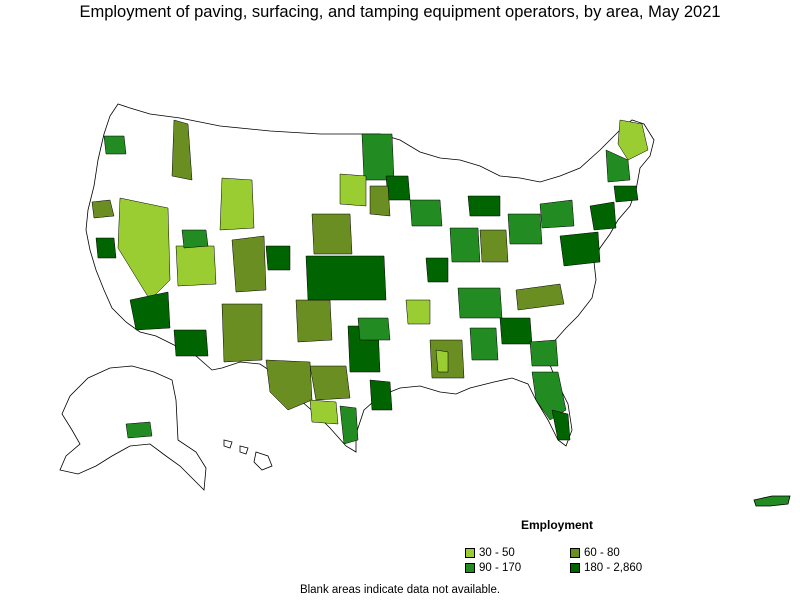 This screenshot has height=600, width=800. What do you see at coordinates (613, 568) in the screenshot?
I see `legend-item-label: 180 - 2,860` at bounding box center [613, 568].